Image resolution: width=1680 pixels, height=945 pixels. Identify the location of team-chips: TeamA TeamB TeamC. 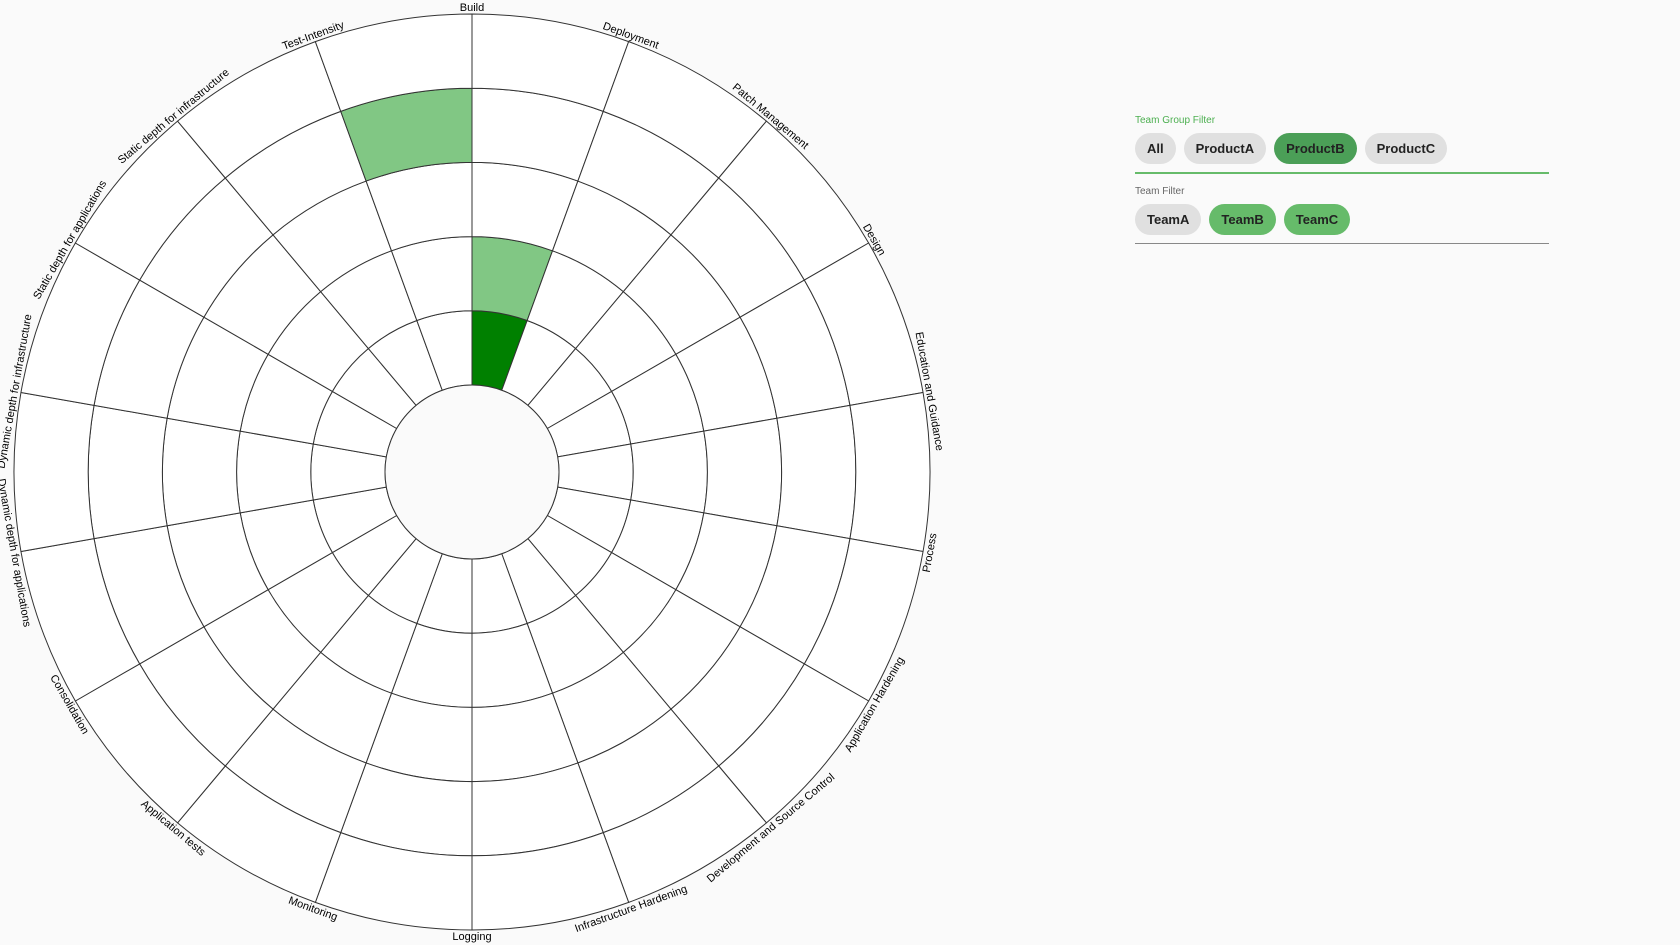
(1342, 224).